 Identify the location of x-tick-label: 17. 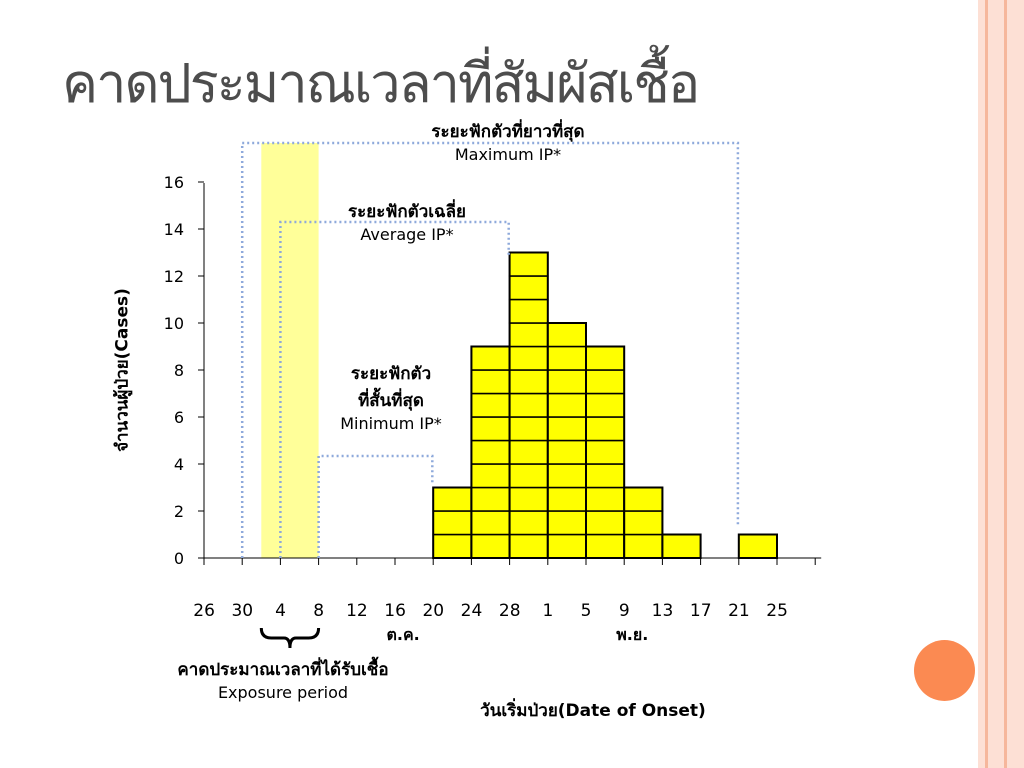
(701, 611).